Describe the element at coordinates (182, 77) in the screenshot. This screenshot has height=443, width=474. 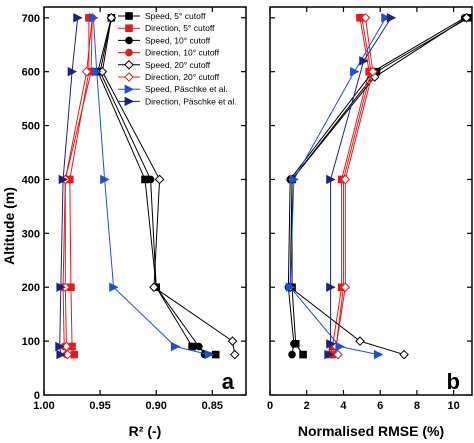
I see `legend-entry: Direction, 20° cutoff` at that location.